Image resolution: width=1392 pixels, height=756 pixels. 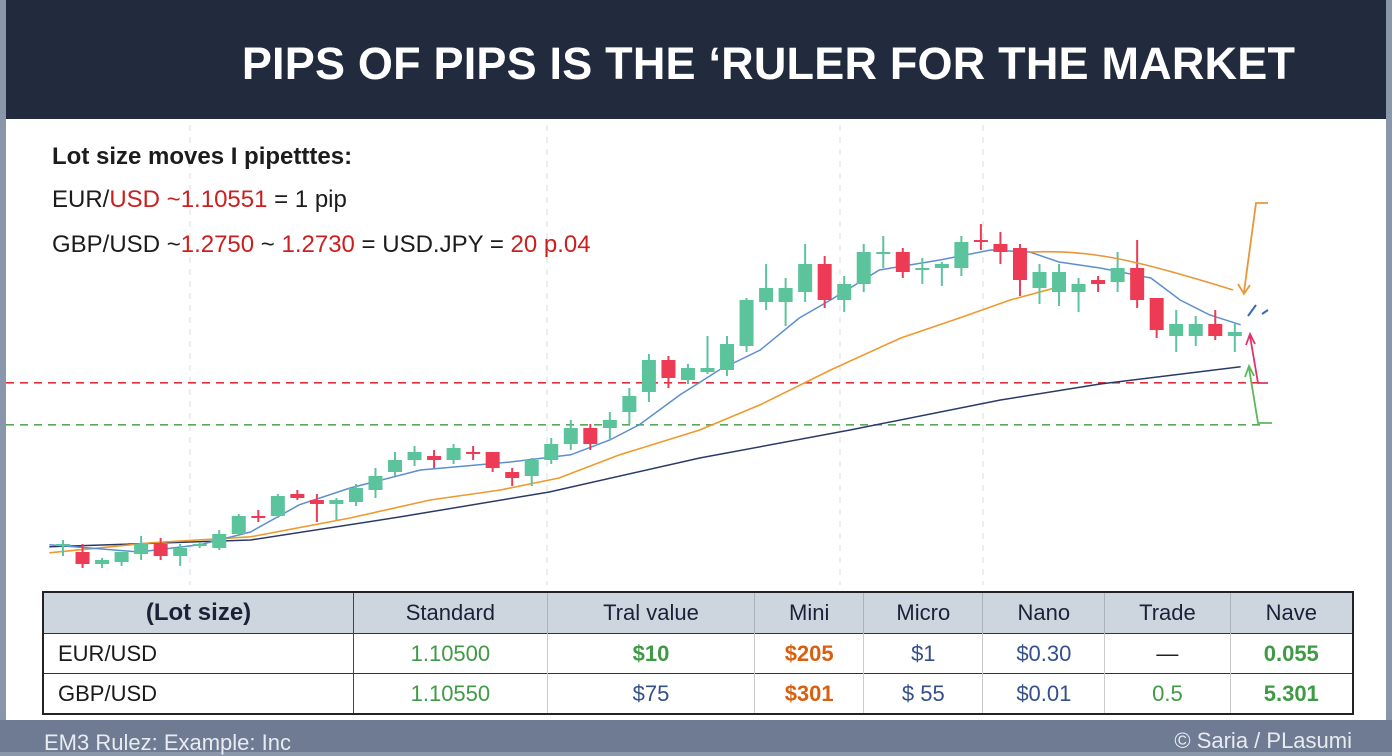 What do you see at coordinates (198, 653) in the screenshot?
I see `cell: EUR/USD` at bounding box center [198, 653].